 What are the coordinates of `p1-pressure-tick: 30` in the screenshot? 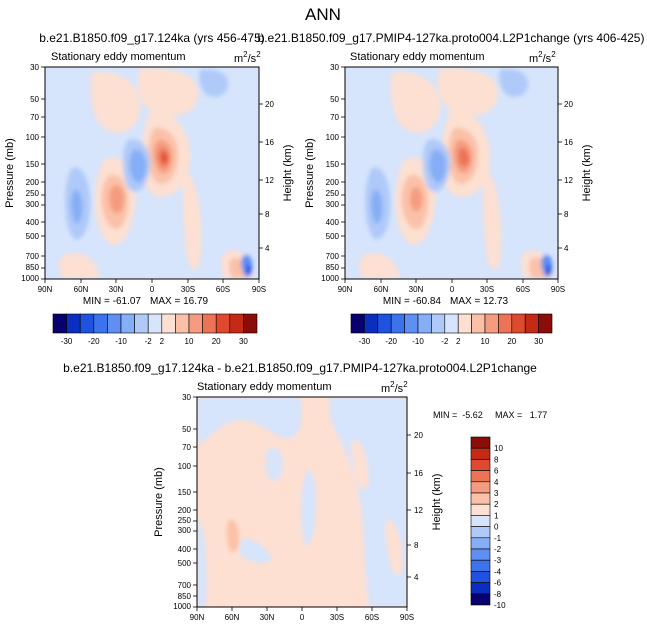 It's located at (34, 67).